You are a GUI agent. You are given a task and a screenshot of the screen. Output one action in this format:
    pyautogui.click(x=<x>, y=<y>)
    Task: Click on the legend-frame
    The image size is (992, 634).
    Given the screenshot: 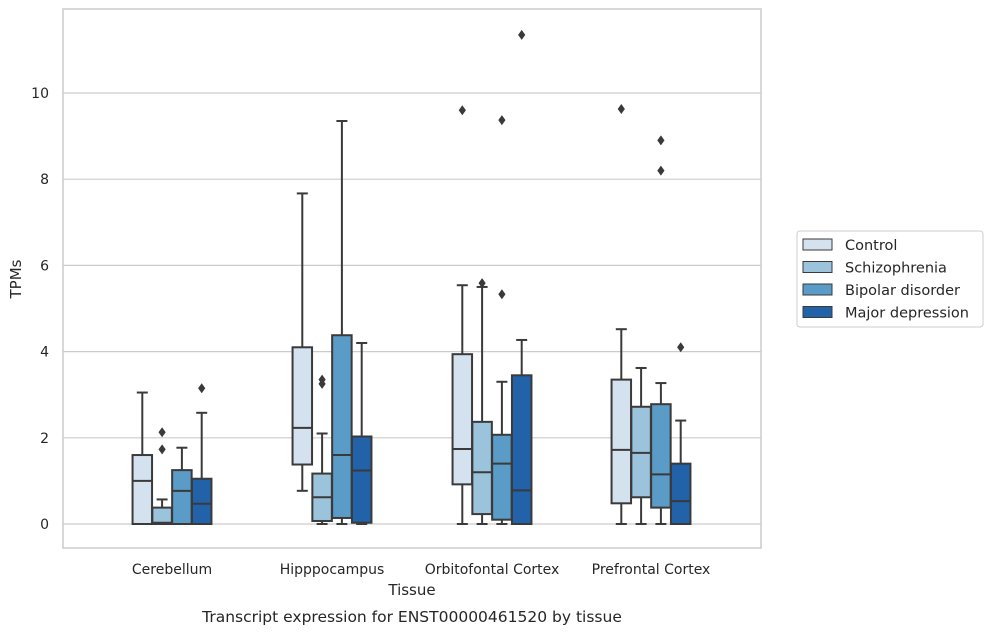 What is the action you would take?
    pyautogui.click(x=890, y=279)
    